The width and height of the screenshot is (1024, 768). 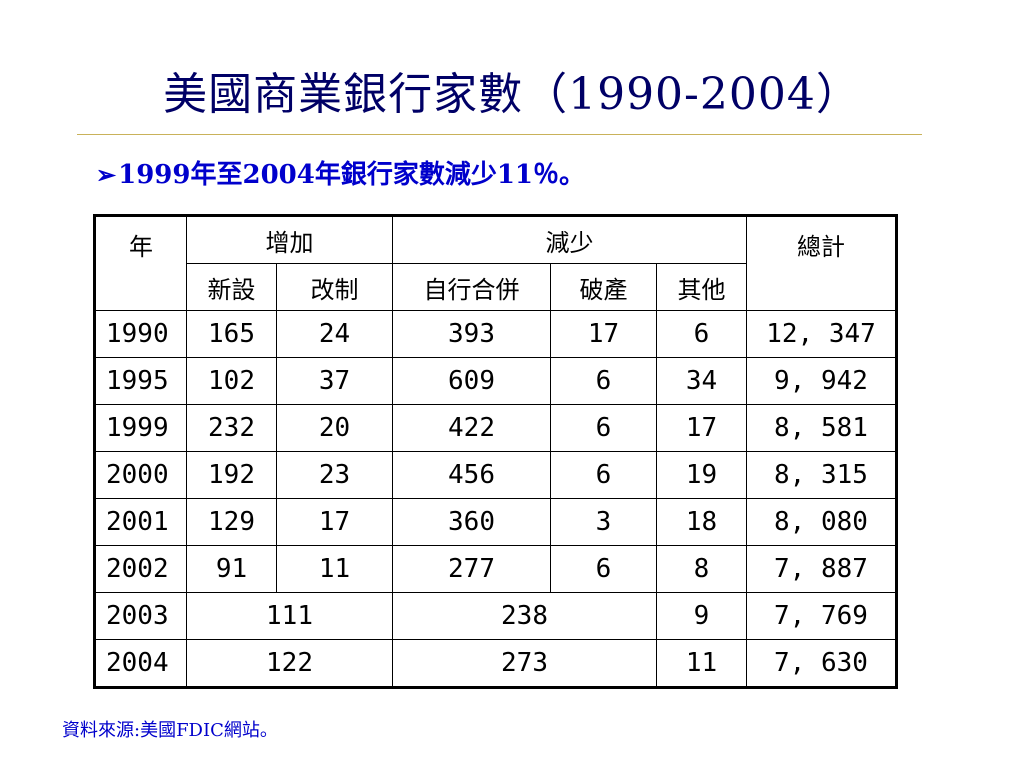 I want to click on cell-total: 7, 630, so click(x=821, y=663).